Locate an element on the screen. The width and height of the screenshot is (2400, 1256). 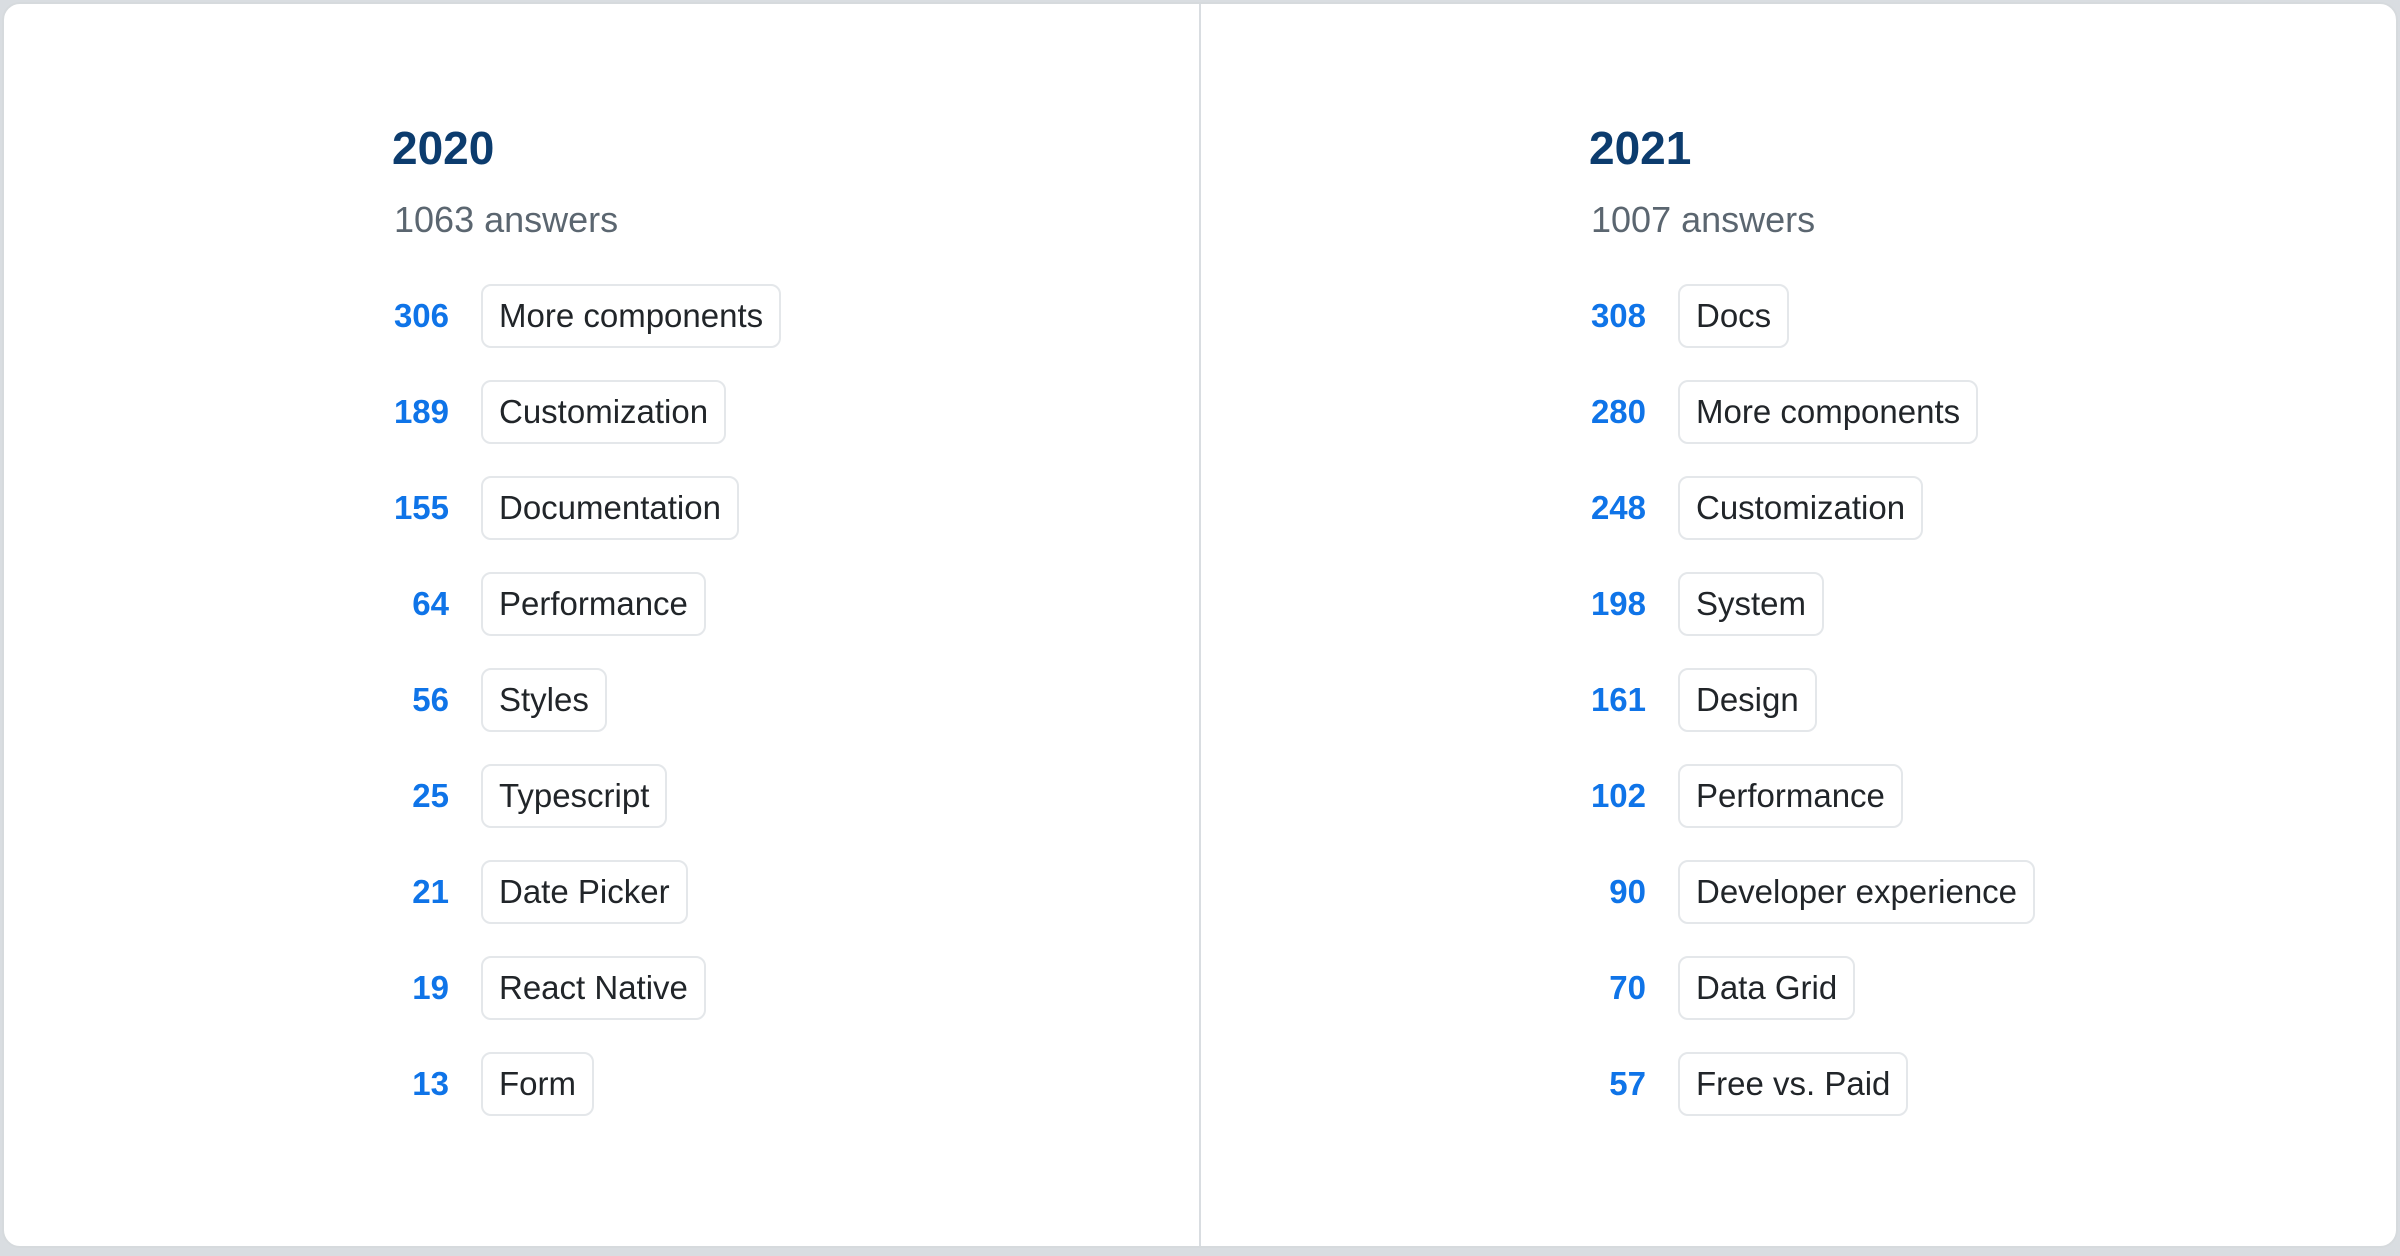
result-count: 64 is located at coordinates (430, 604).